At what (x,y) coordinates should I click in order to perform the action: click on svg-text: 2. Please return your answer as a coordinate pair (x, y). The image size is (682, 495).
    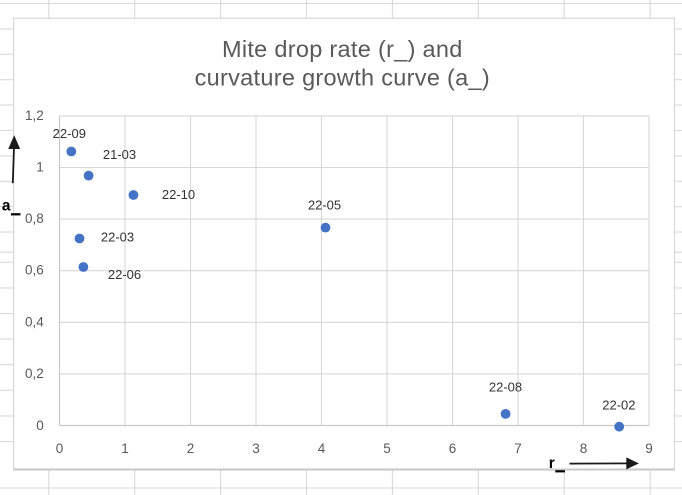
    Looking at the image, I should click on (191, 448).